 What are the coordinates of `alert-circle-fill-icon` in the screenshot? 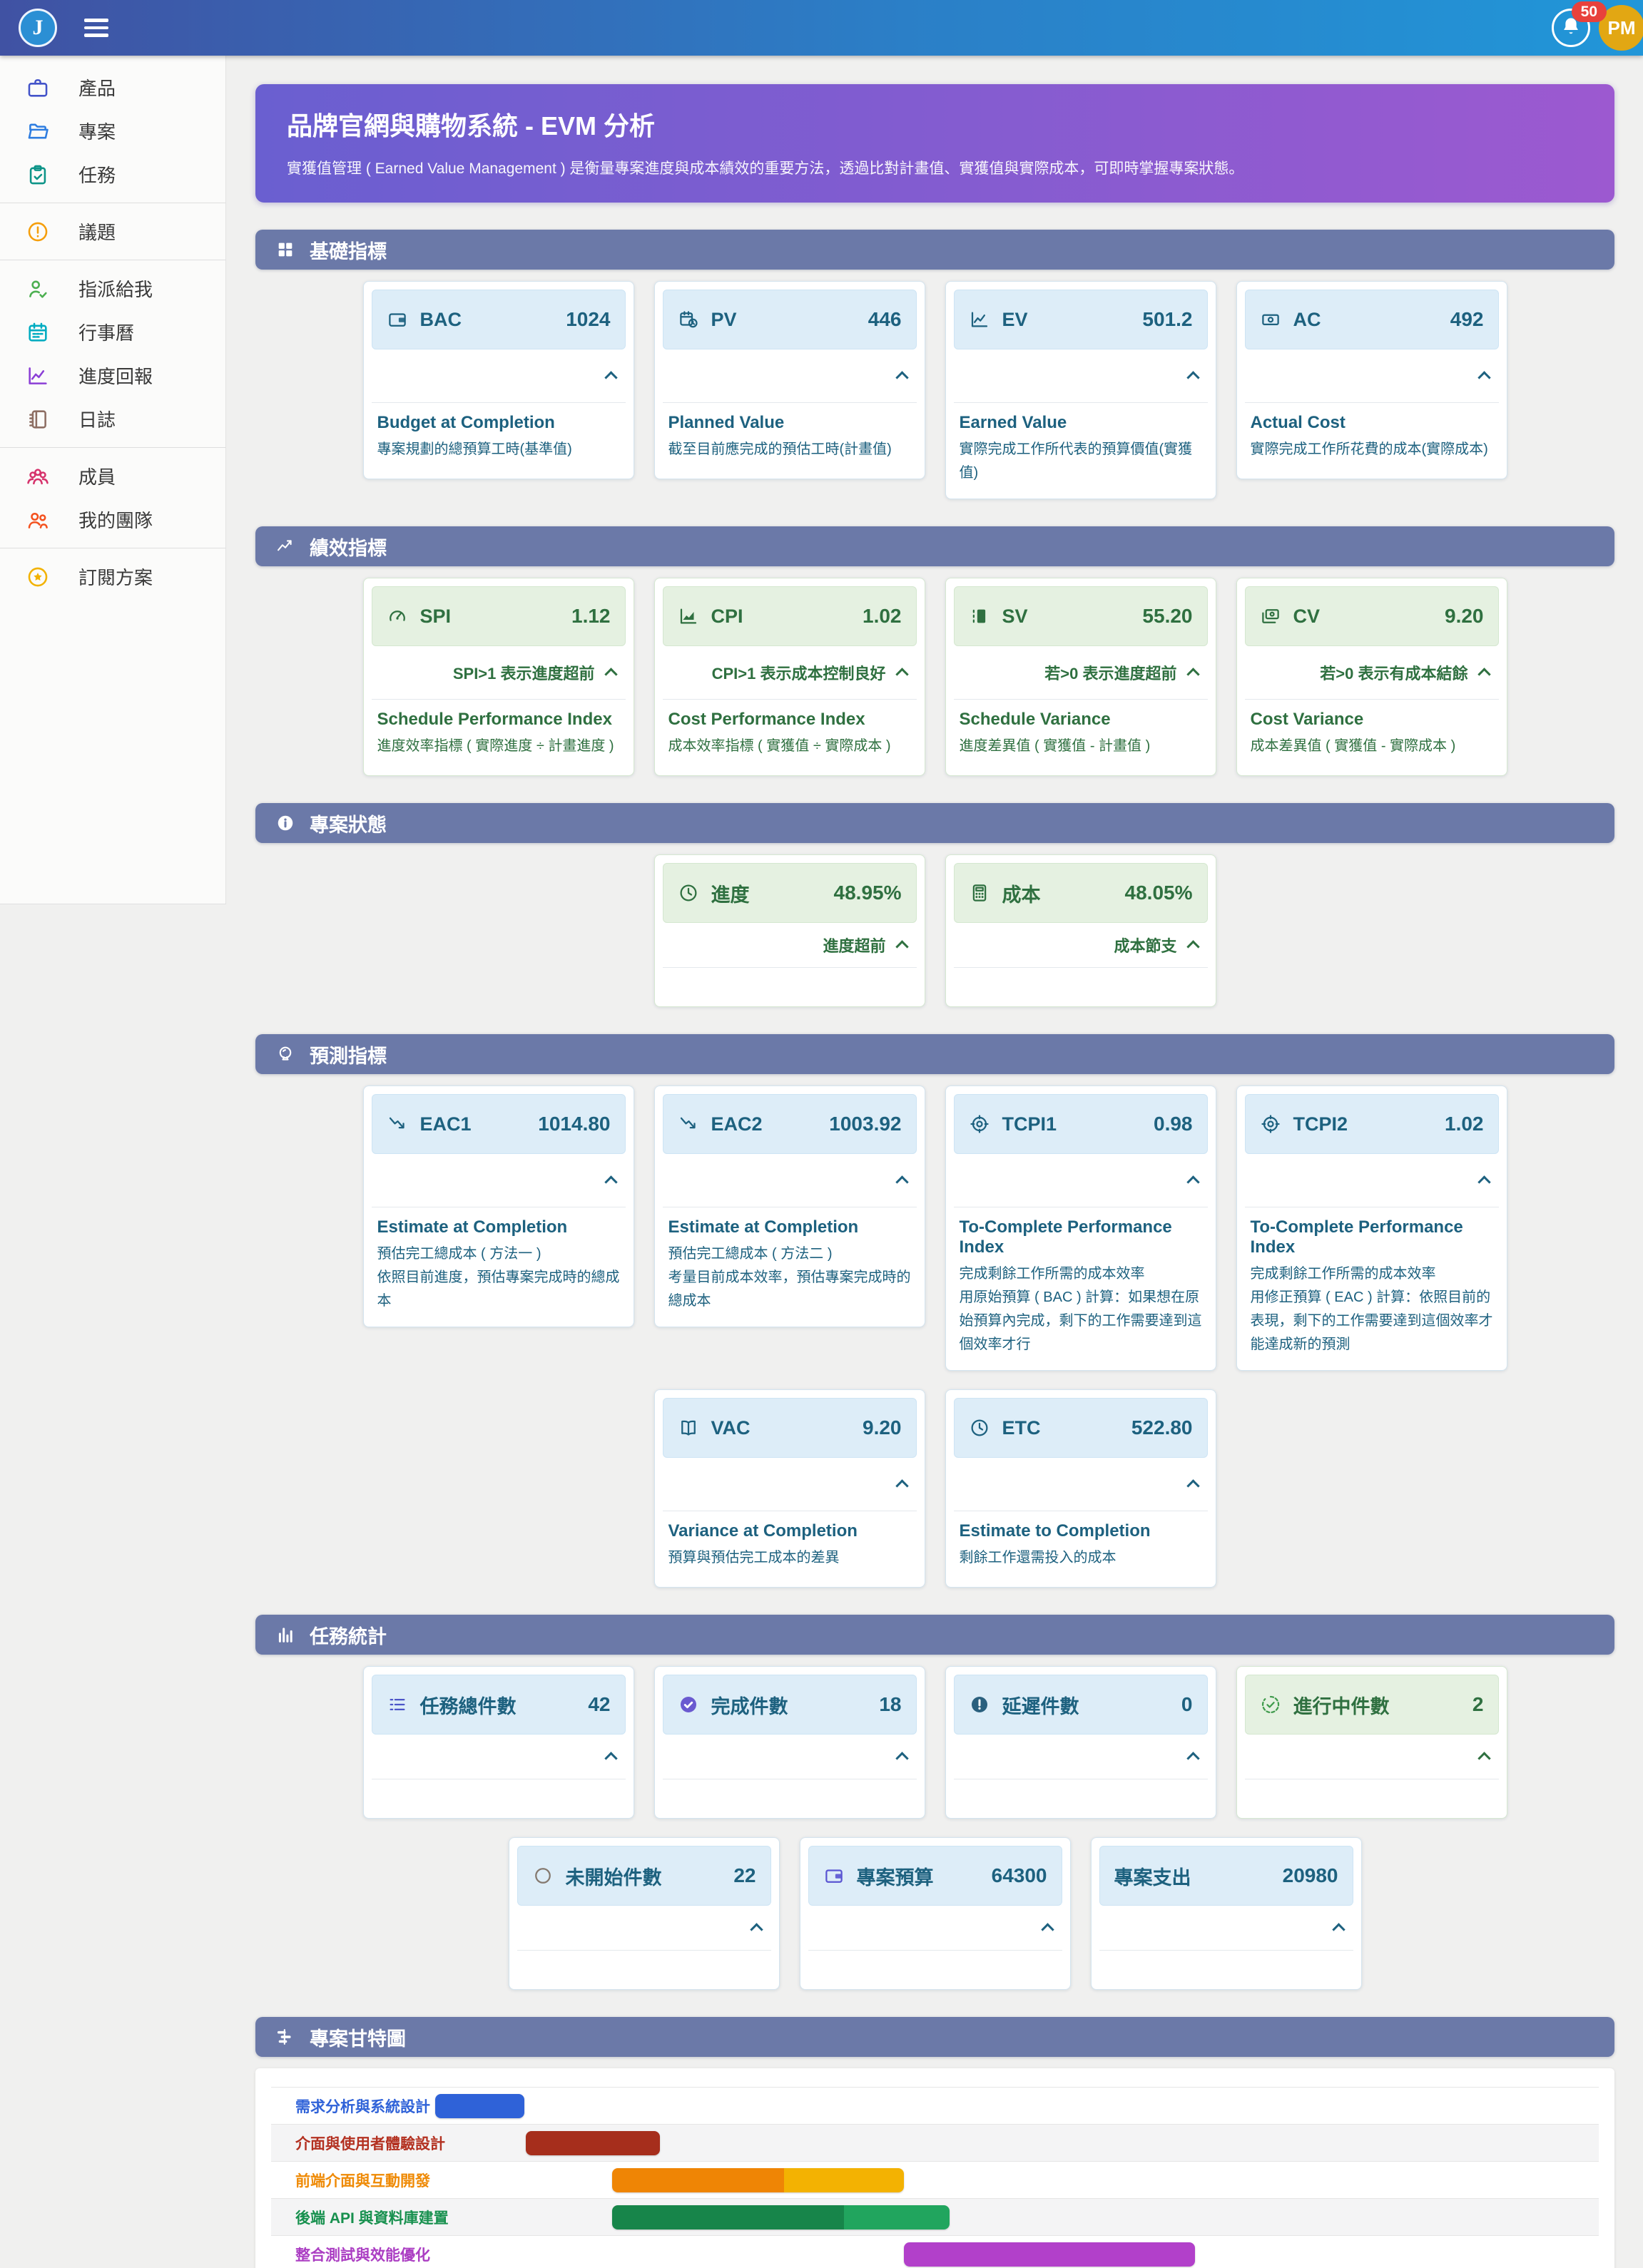 It's located at (979, 1704).